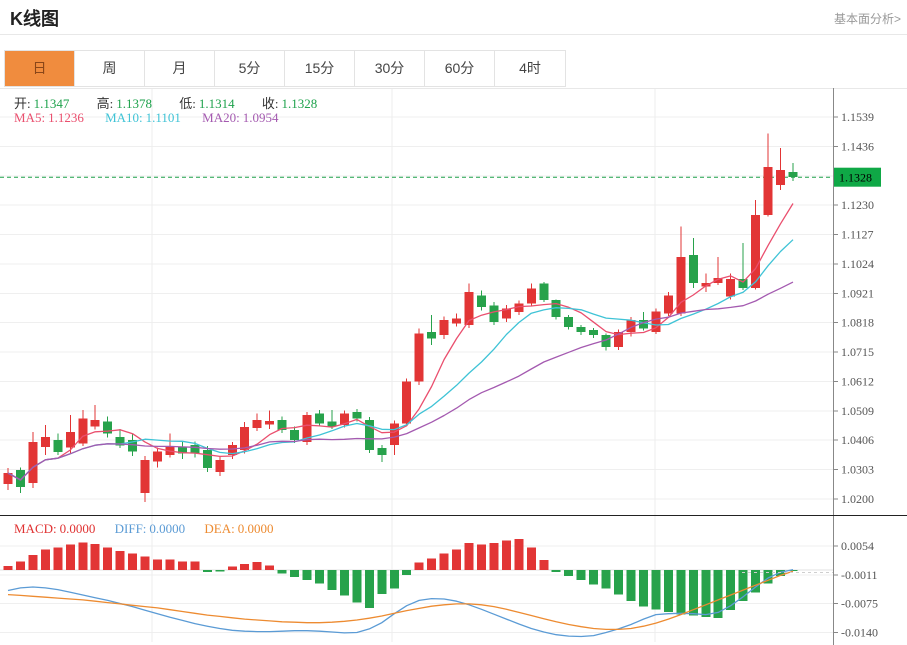 The width and height of the screenshot is (907, 645). Describe the element at coordinates (460, 68) in the screenshot. I see `tab-period-6: 60分` at that location.